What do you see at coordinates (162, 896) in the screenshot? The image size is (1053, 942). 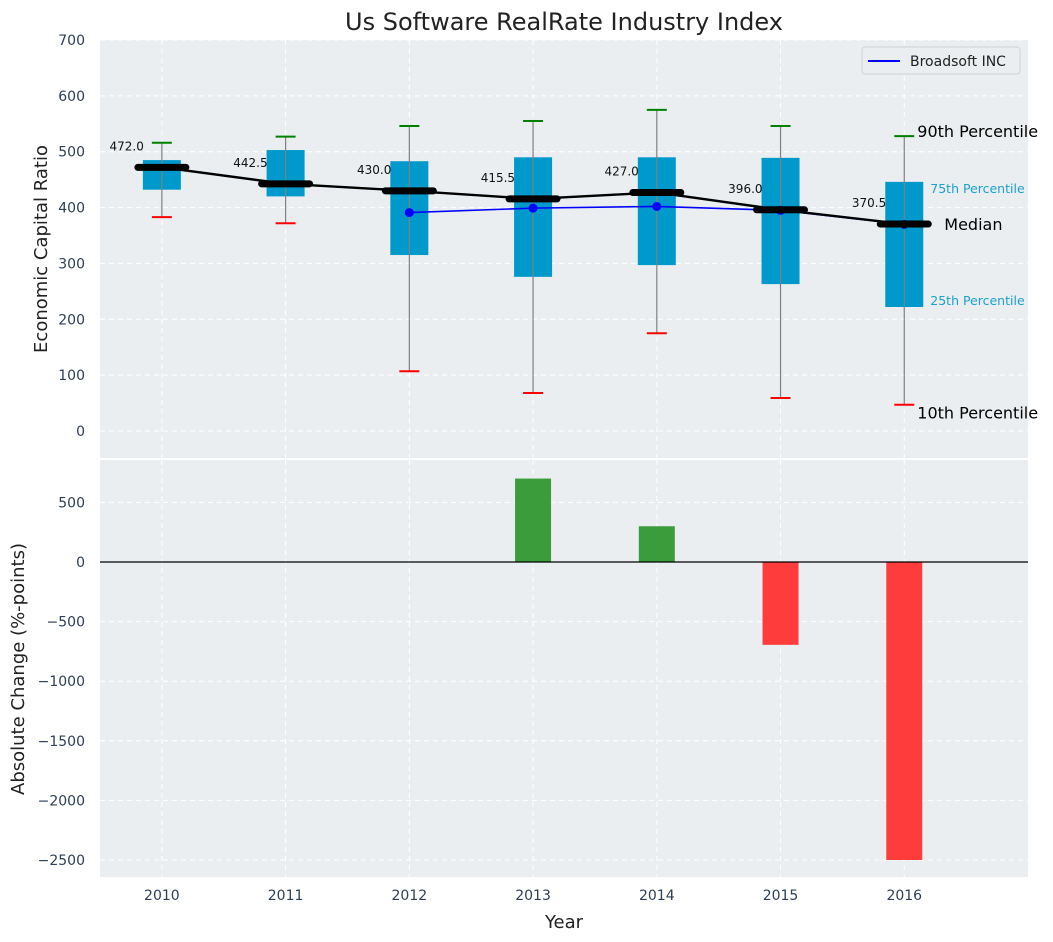 I see `x-tick-label: 2010` at bounding box center [162, 896].